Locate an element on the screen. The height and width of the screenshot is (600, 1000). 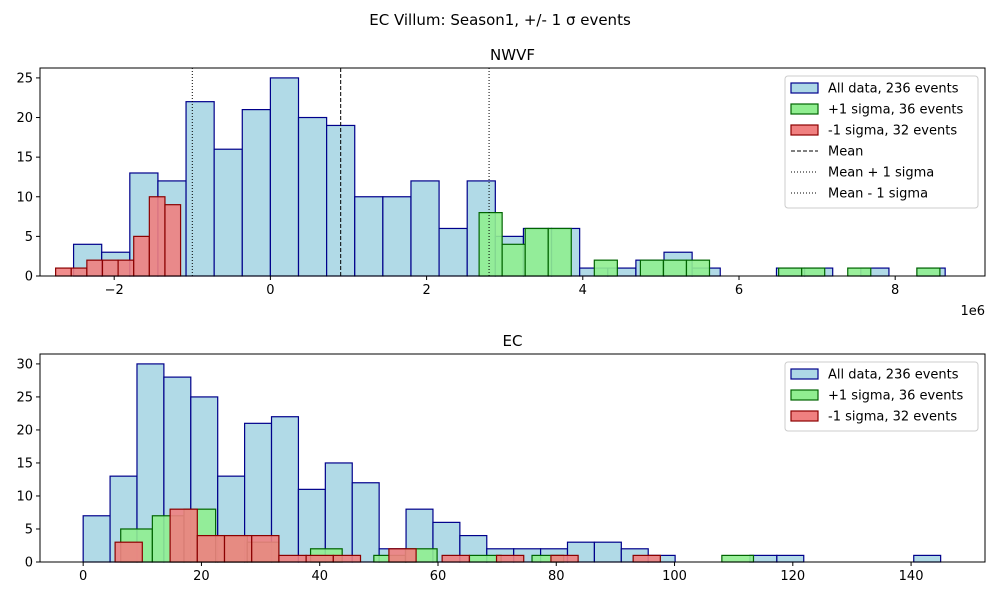
y-tick-label: 0 is located at coordinates (29, 563).